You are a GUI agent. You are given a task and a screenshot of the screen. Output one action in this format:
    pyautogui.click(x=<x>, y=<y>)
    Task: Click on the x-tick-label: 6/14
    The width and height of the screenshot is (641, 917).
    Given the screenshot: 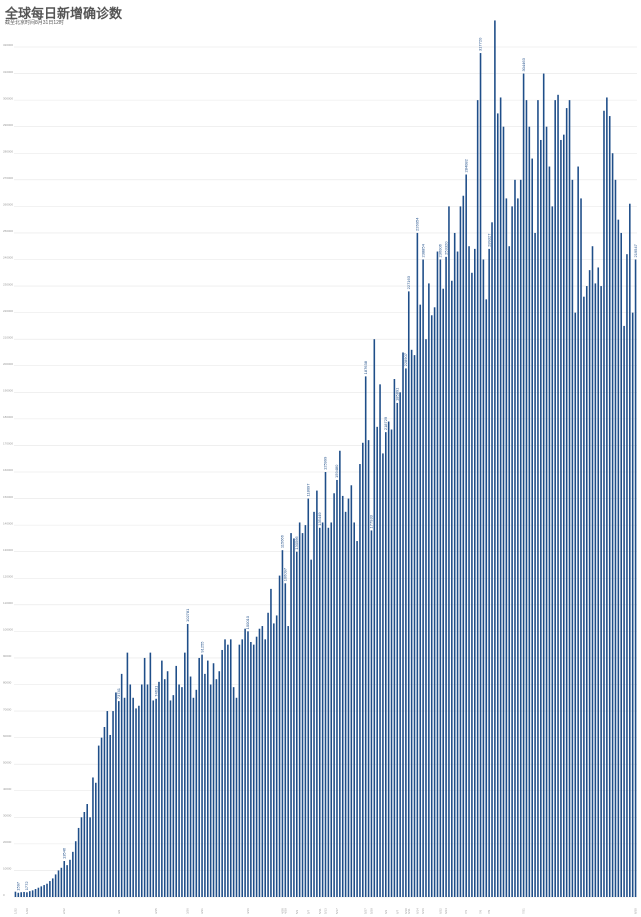 What is the action you would take?
    pyautogui.click(x=417, y=911)
    